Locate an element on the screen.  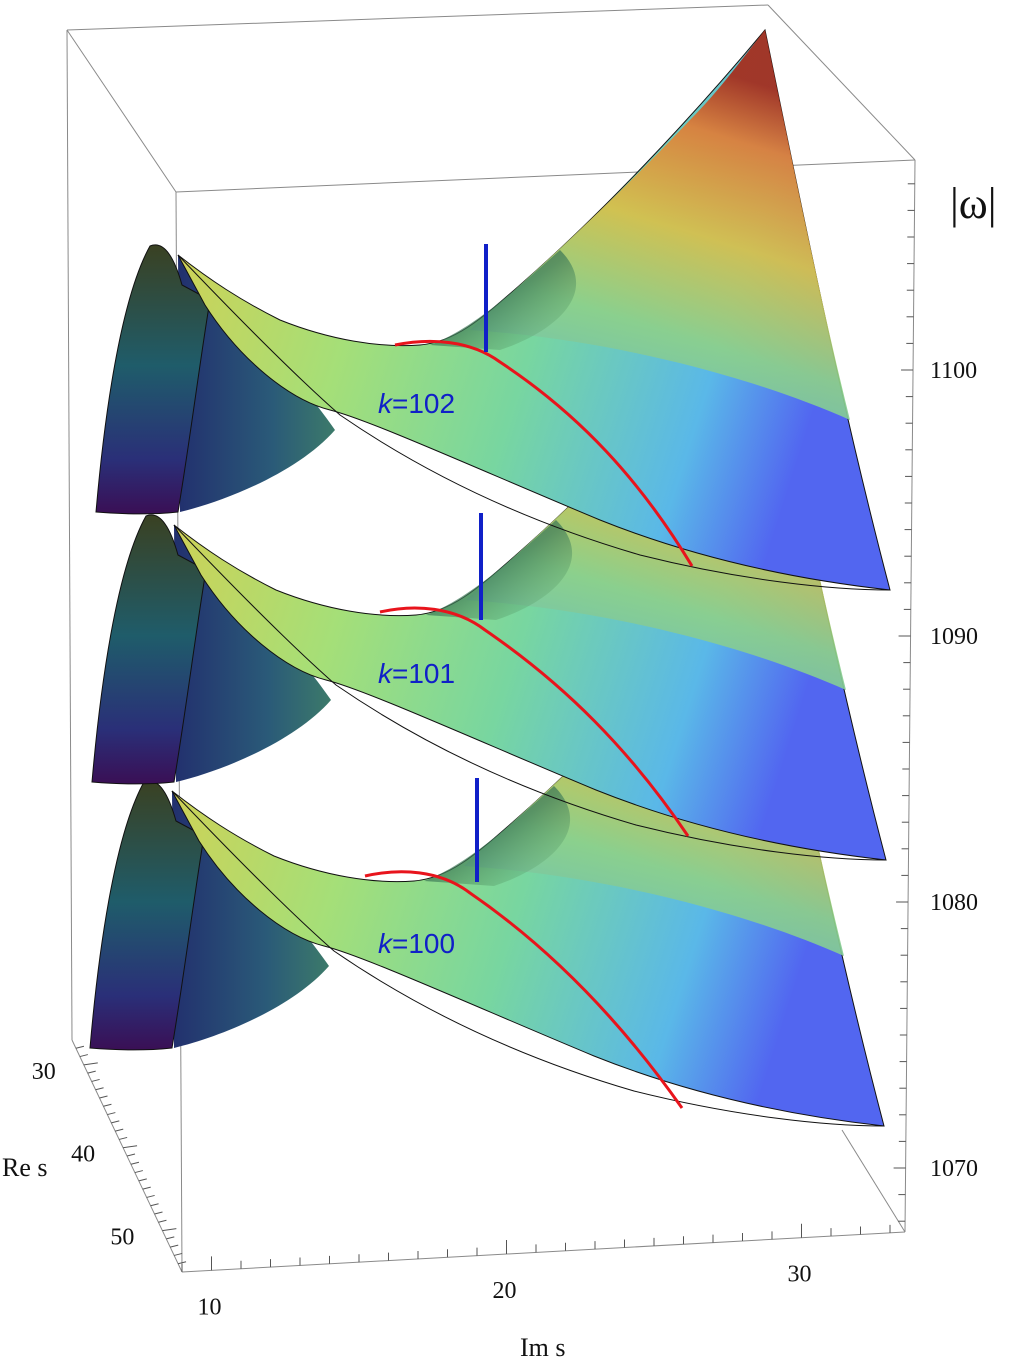
surface-label-k102: k=102 is located at coordinates (416, 403).